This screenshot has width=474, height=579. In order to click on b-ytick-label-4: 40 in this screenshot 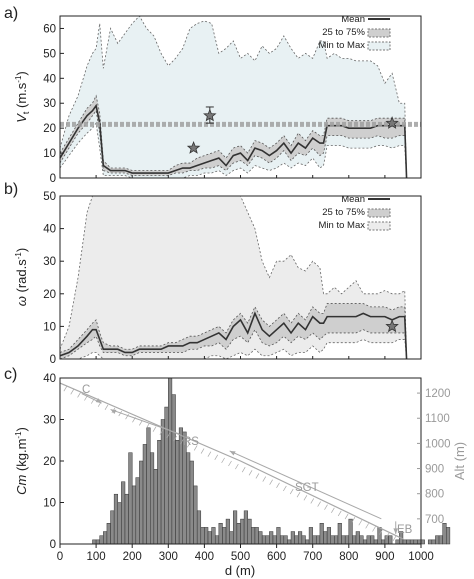, I will do `click(49, 230)`.